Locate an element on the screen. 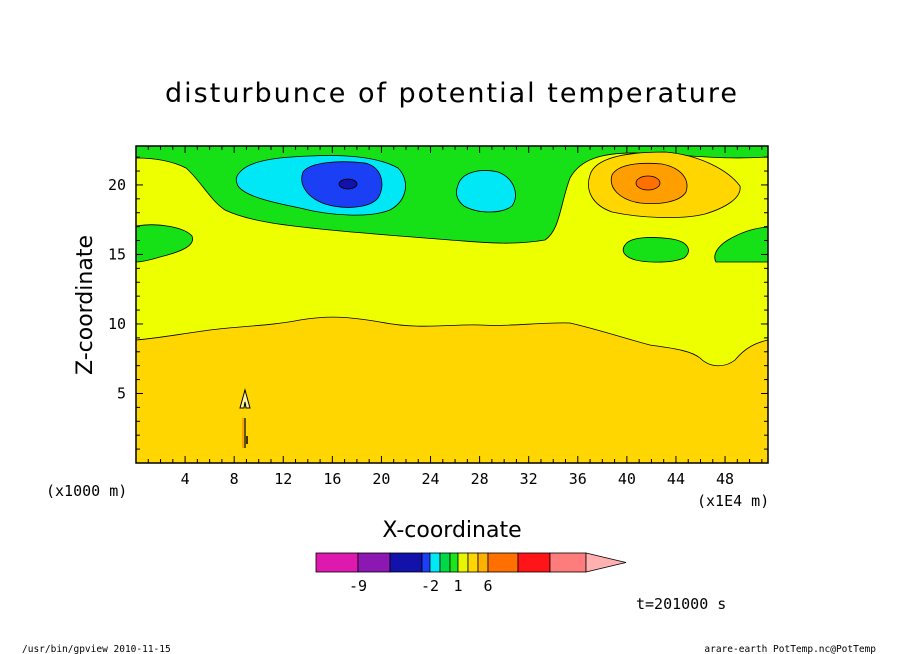 The width and height of the screenshot is (904, 654). contour-band-cyan-small is located at coordinates (486, 191).